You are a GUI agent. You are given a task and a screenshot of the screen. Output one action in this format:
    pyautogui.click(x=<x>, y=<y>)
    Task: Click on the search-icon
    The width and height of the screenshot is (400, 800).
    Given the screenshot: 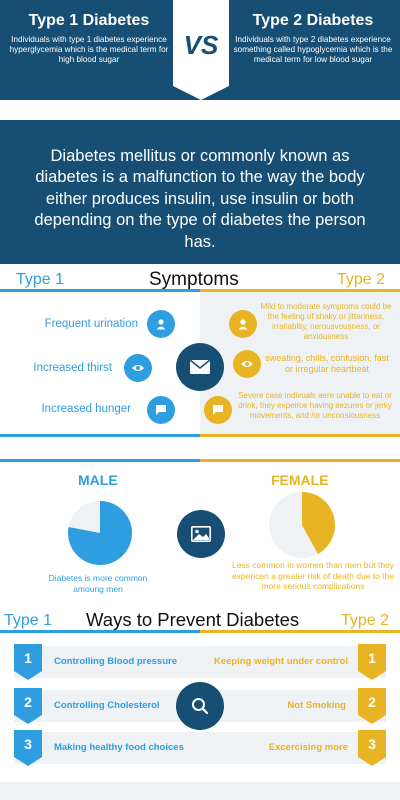 What is the action you would take?
    pyautogui.click(x=200, y=706)
    